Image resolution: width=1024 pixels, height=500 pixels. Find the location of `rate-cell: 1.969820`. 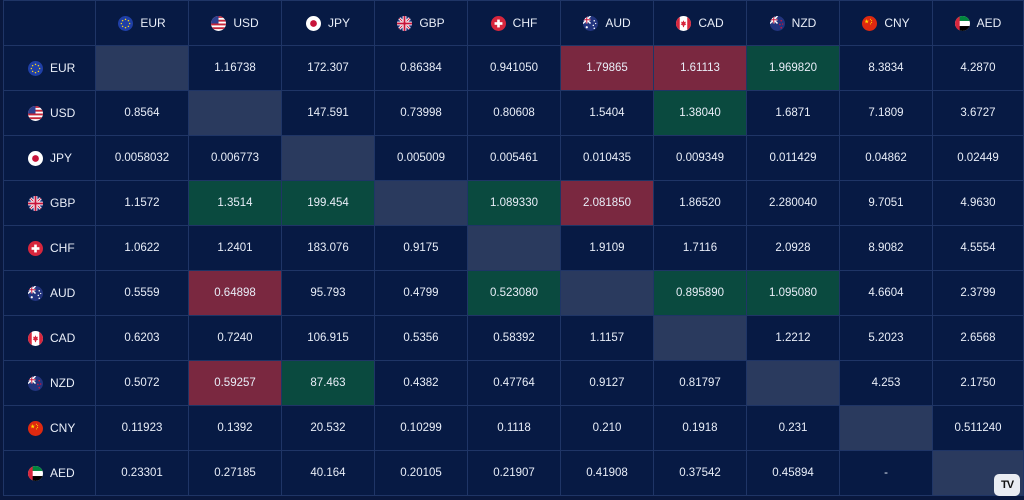

rate-cell: 1.969820 is located at coordinates (793, 68).